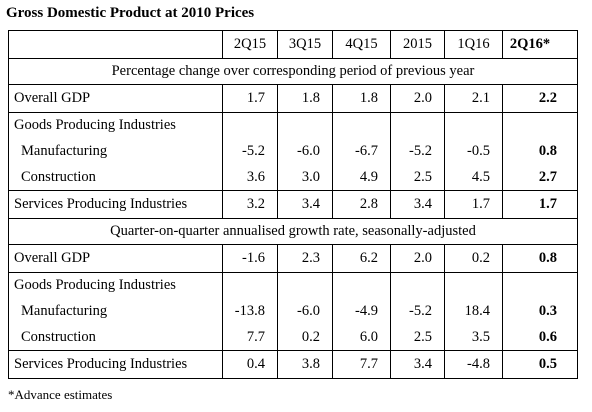 Image resolution: width=592 pixels, height=412 pixels. What do you see at coordinates (473, 44) in the screenshot?
I see `column-header: 1Q16` at bounding box center [473, 44].